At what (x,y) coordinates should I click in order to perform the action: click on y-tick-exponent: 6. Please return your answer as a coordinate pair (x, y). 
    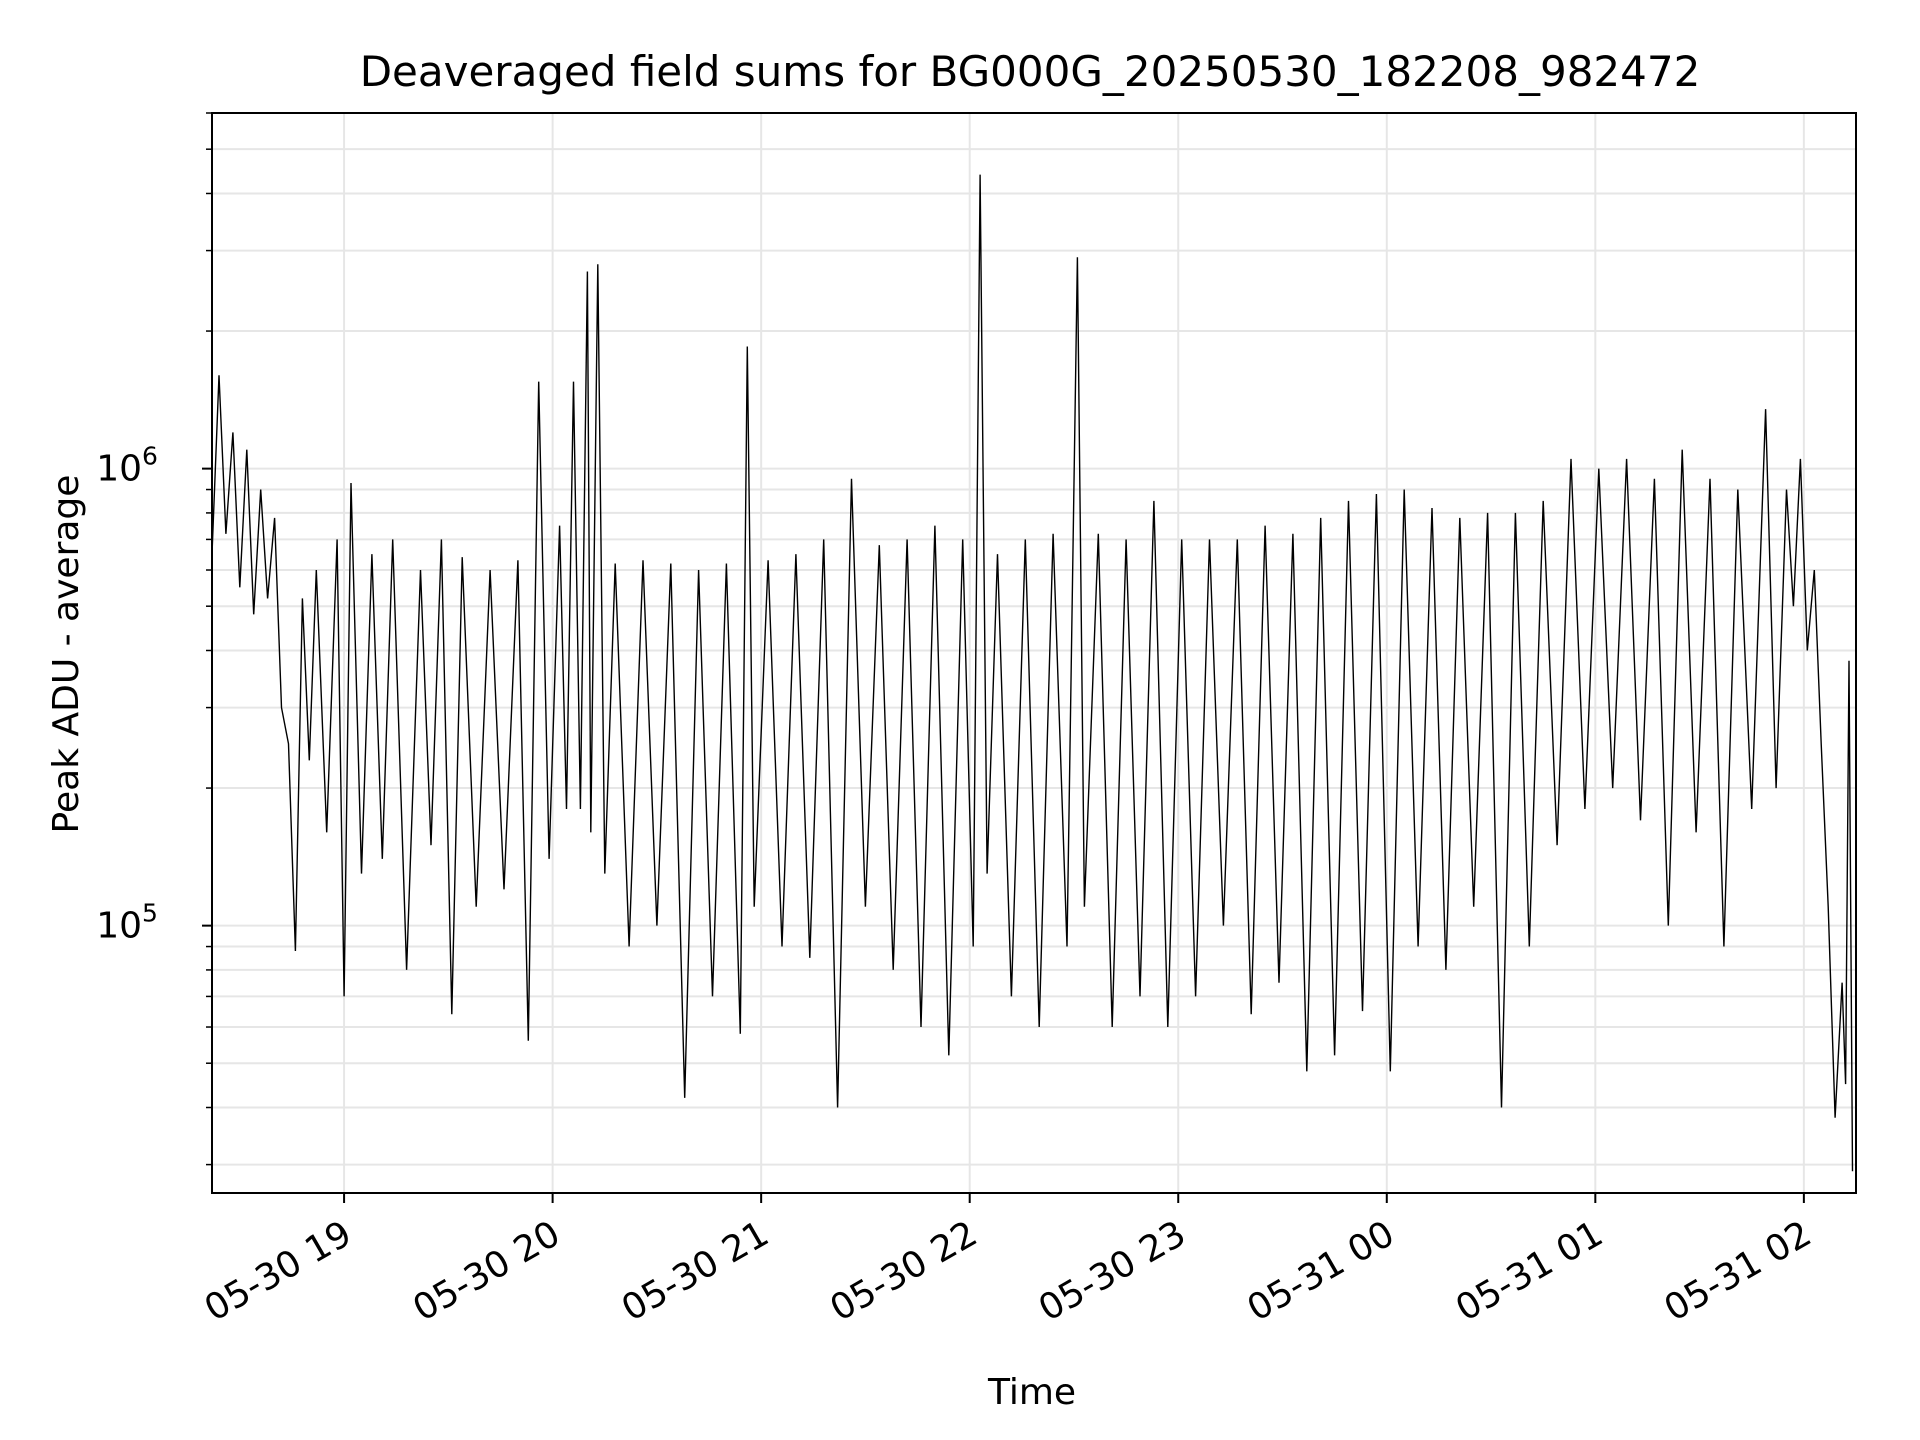
    Looking at the image, I should click on (150, 456).